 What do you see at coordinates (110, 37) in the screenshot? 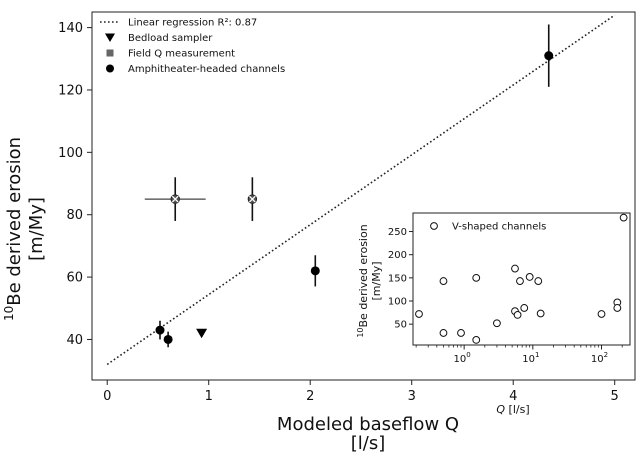
I see `legend-triangle-swatch` at bounding box center [110, 37].